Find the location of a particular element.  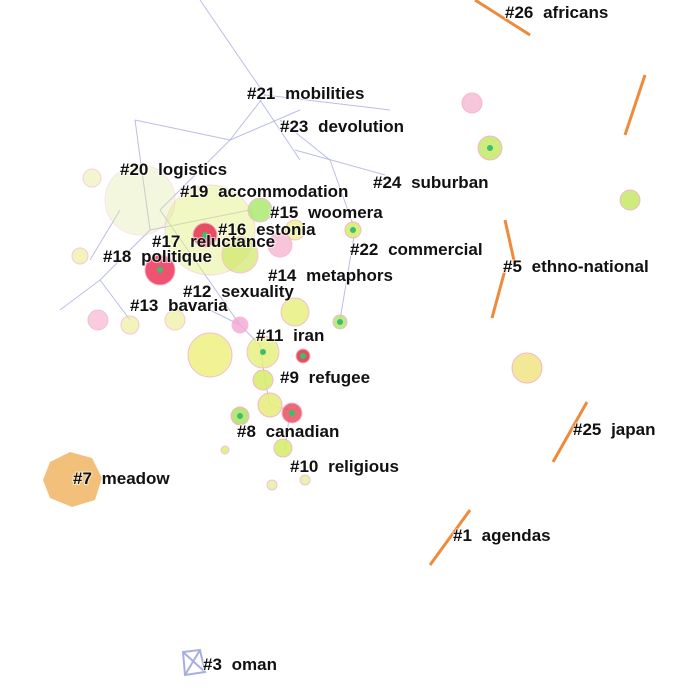

meadow-node is located at coordinates (72, 479).